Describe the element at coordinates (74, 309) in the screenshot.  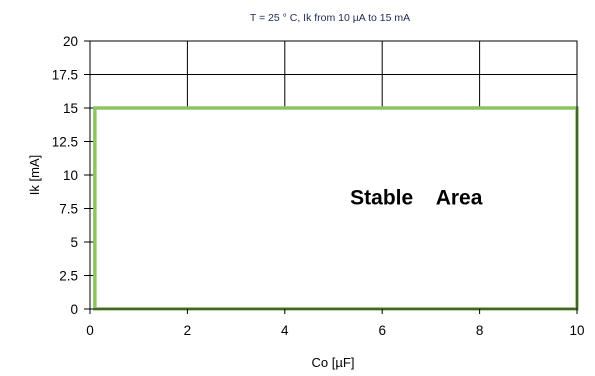
I see `y-tick-label-0: 0` at that location.